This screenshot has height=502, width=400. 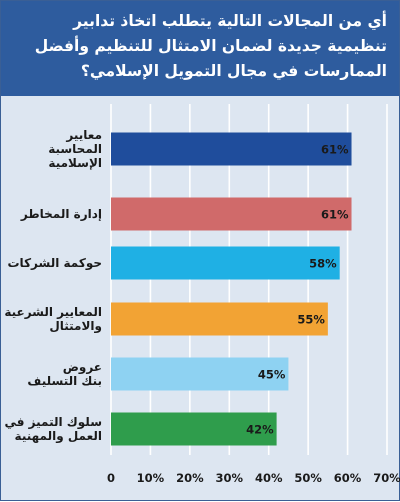 I want to click on category-label-line: العمل والمهنية, so click(x=58, y=436).